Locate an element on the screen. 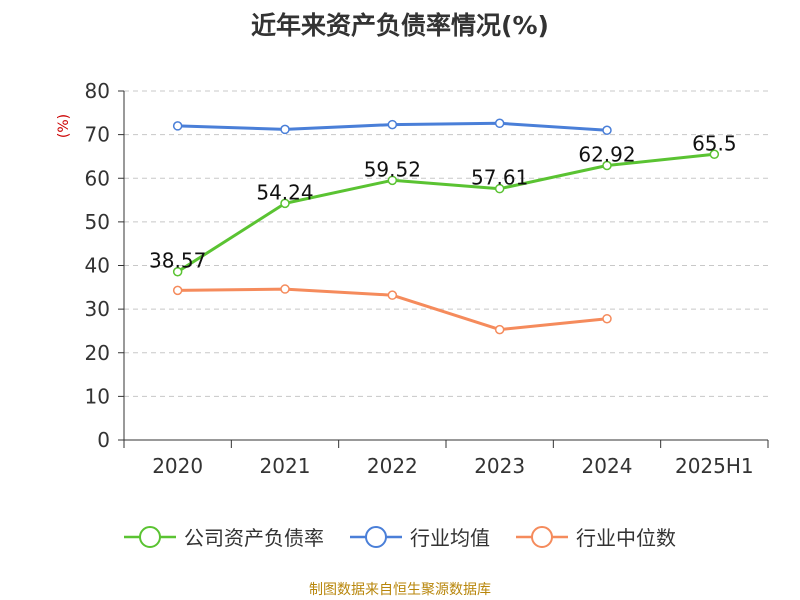 This screenshot has width=800, height=600. x-tick-label: 2024 is located at coordinates (607, 466).